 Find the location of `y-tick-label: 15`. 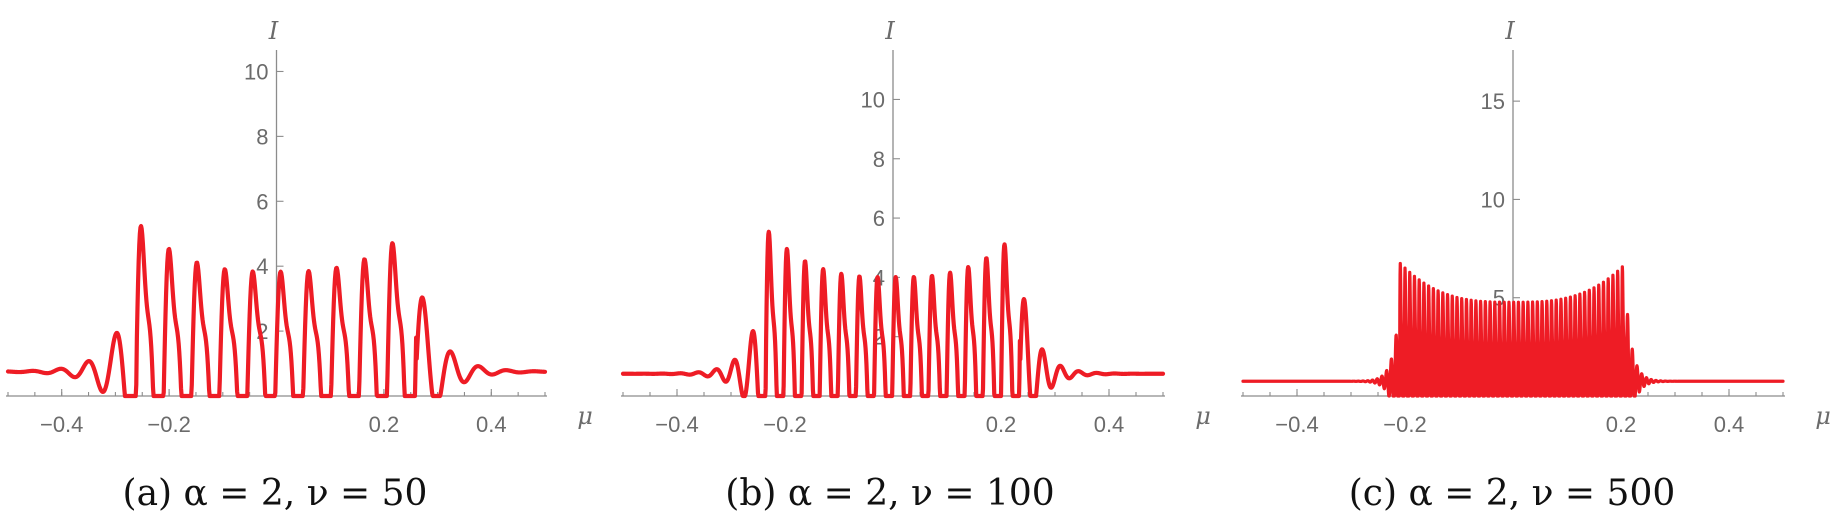

y-tick-label: 15 is located at coordinates (1493, 101).